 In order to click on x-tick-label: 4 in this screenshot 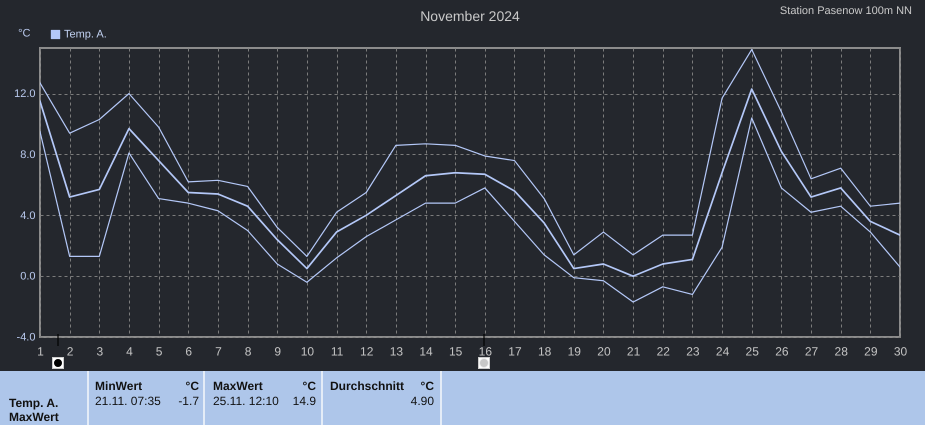, I will do `click(130, 351)`.